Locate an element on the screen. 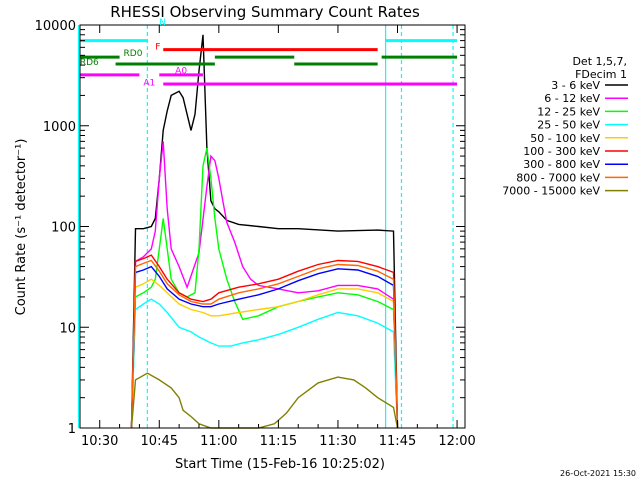 The image size is (640, 480). legend-entry-label: 12 - 25 keV is located at coordinates (568, 111).